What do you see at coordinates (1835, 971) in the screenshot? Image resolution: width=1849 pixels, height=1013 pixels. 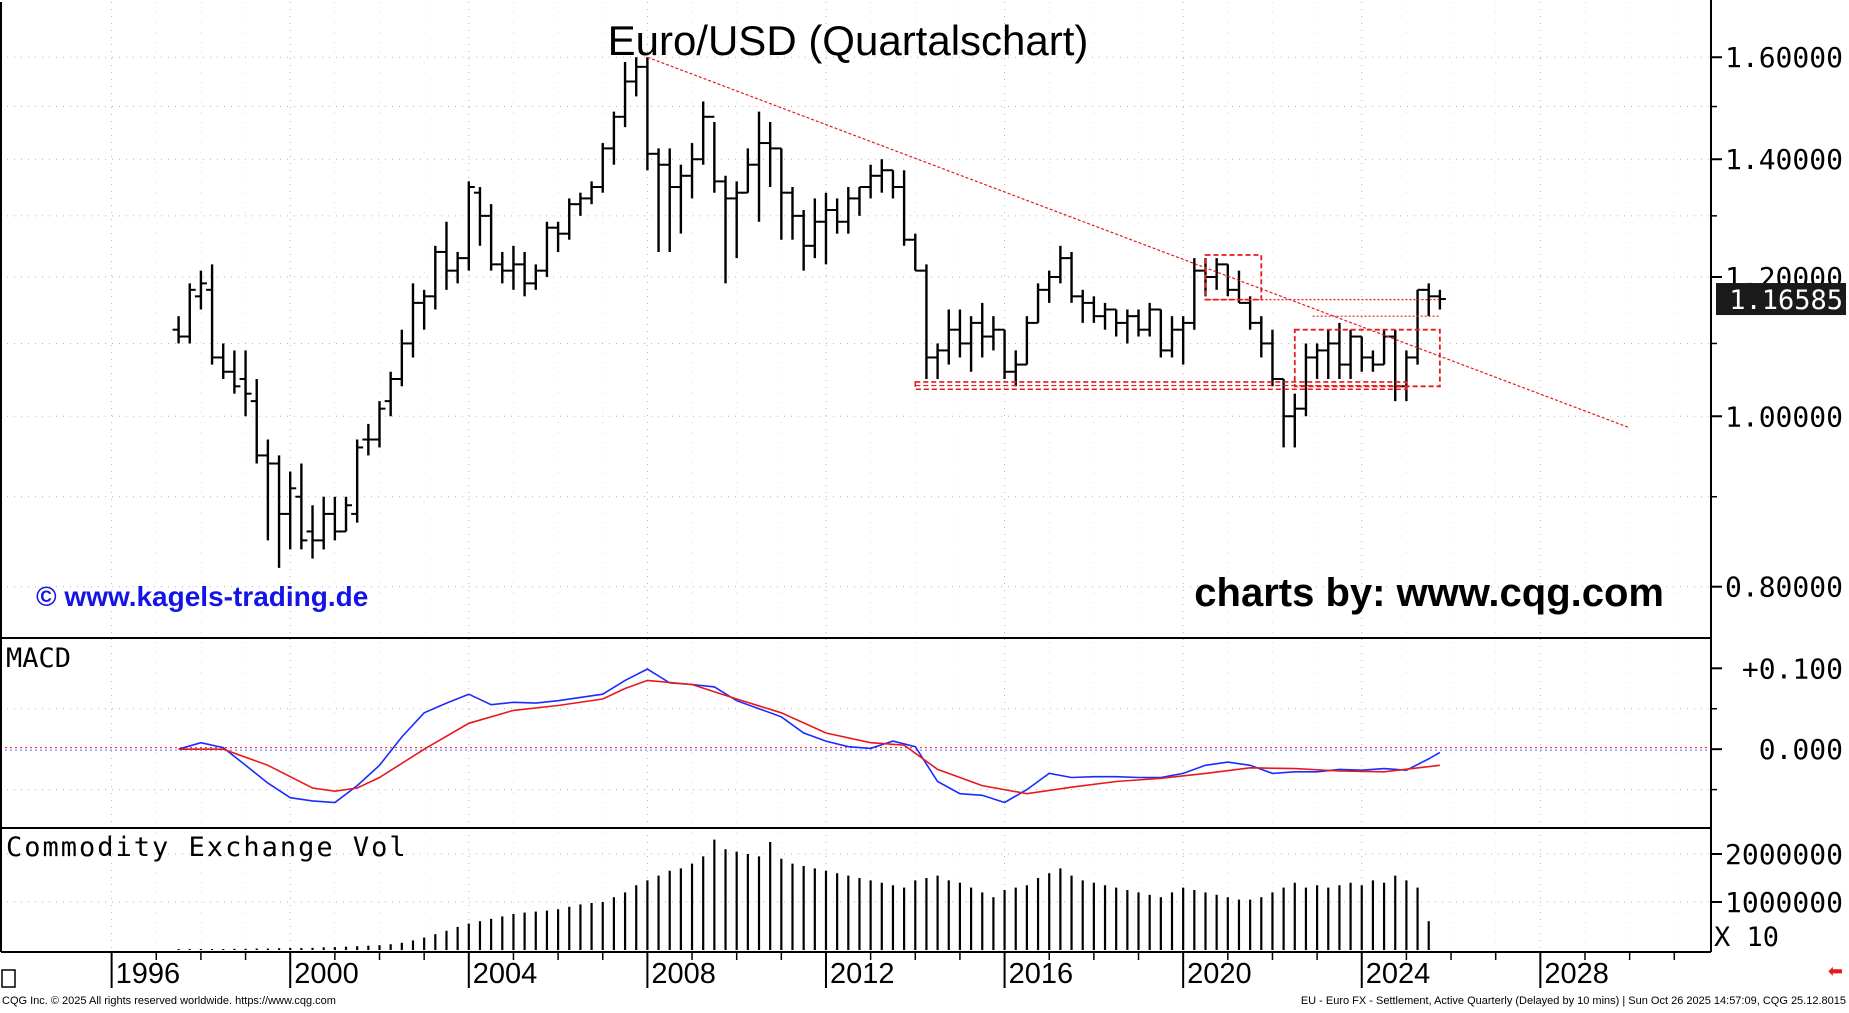 I see `arrow-left-icon: ⬅` at bounding box center [1835, 971].